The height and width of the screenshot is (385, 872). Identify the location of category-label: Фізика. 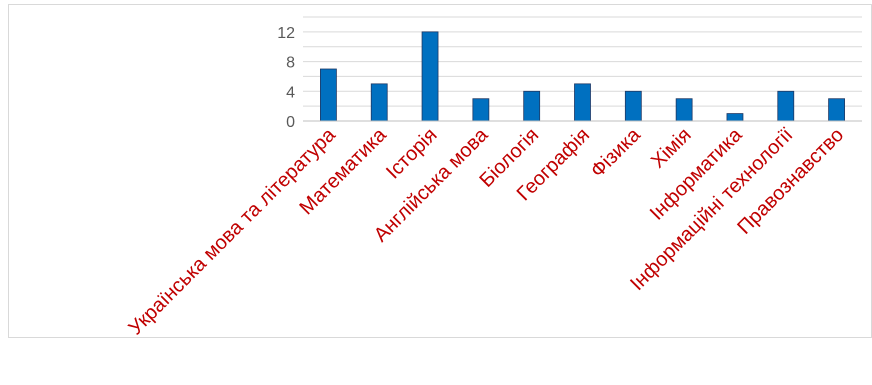
(616, 152).